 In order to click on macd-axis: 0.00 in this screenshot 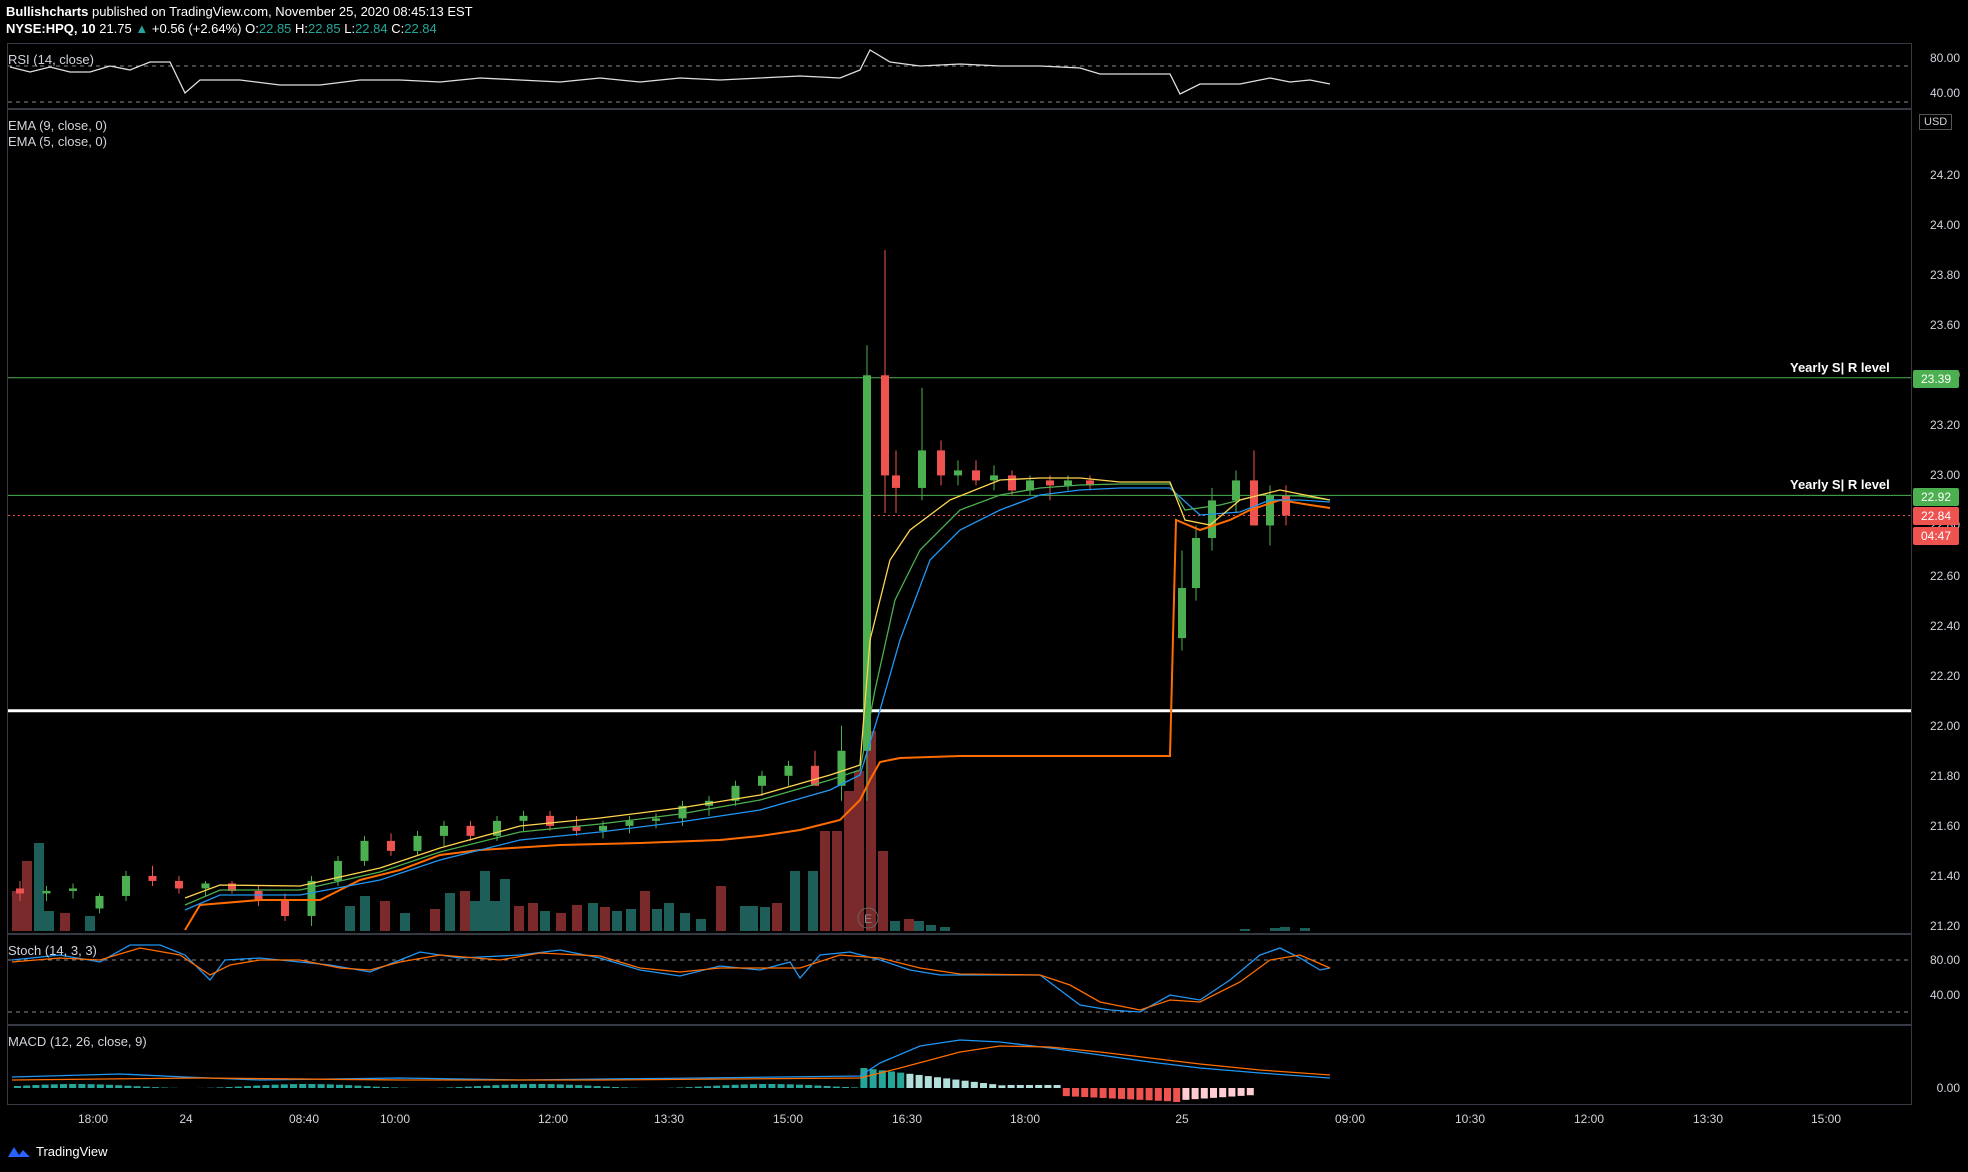, I will do `click(1940, 1065)`.